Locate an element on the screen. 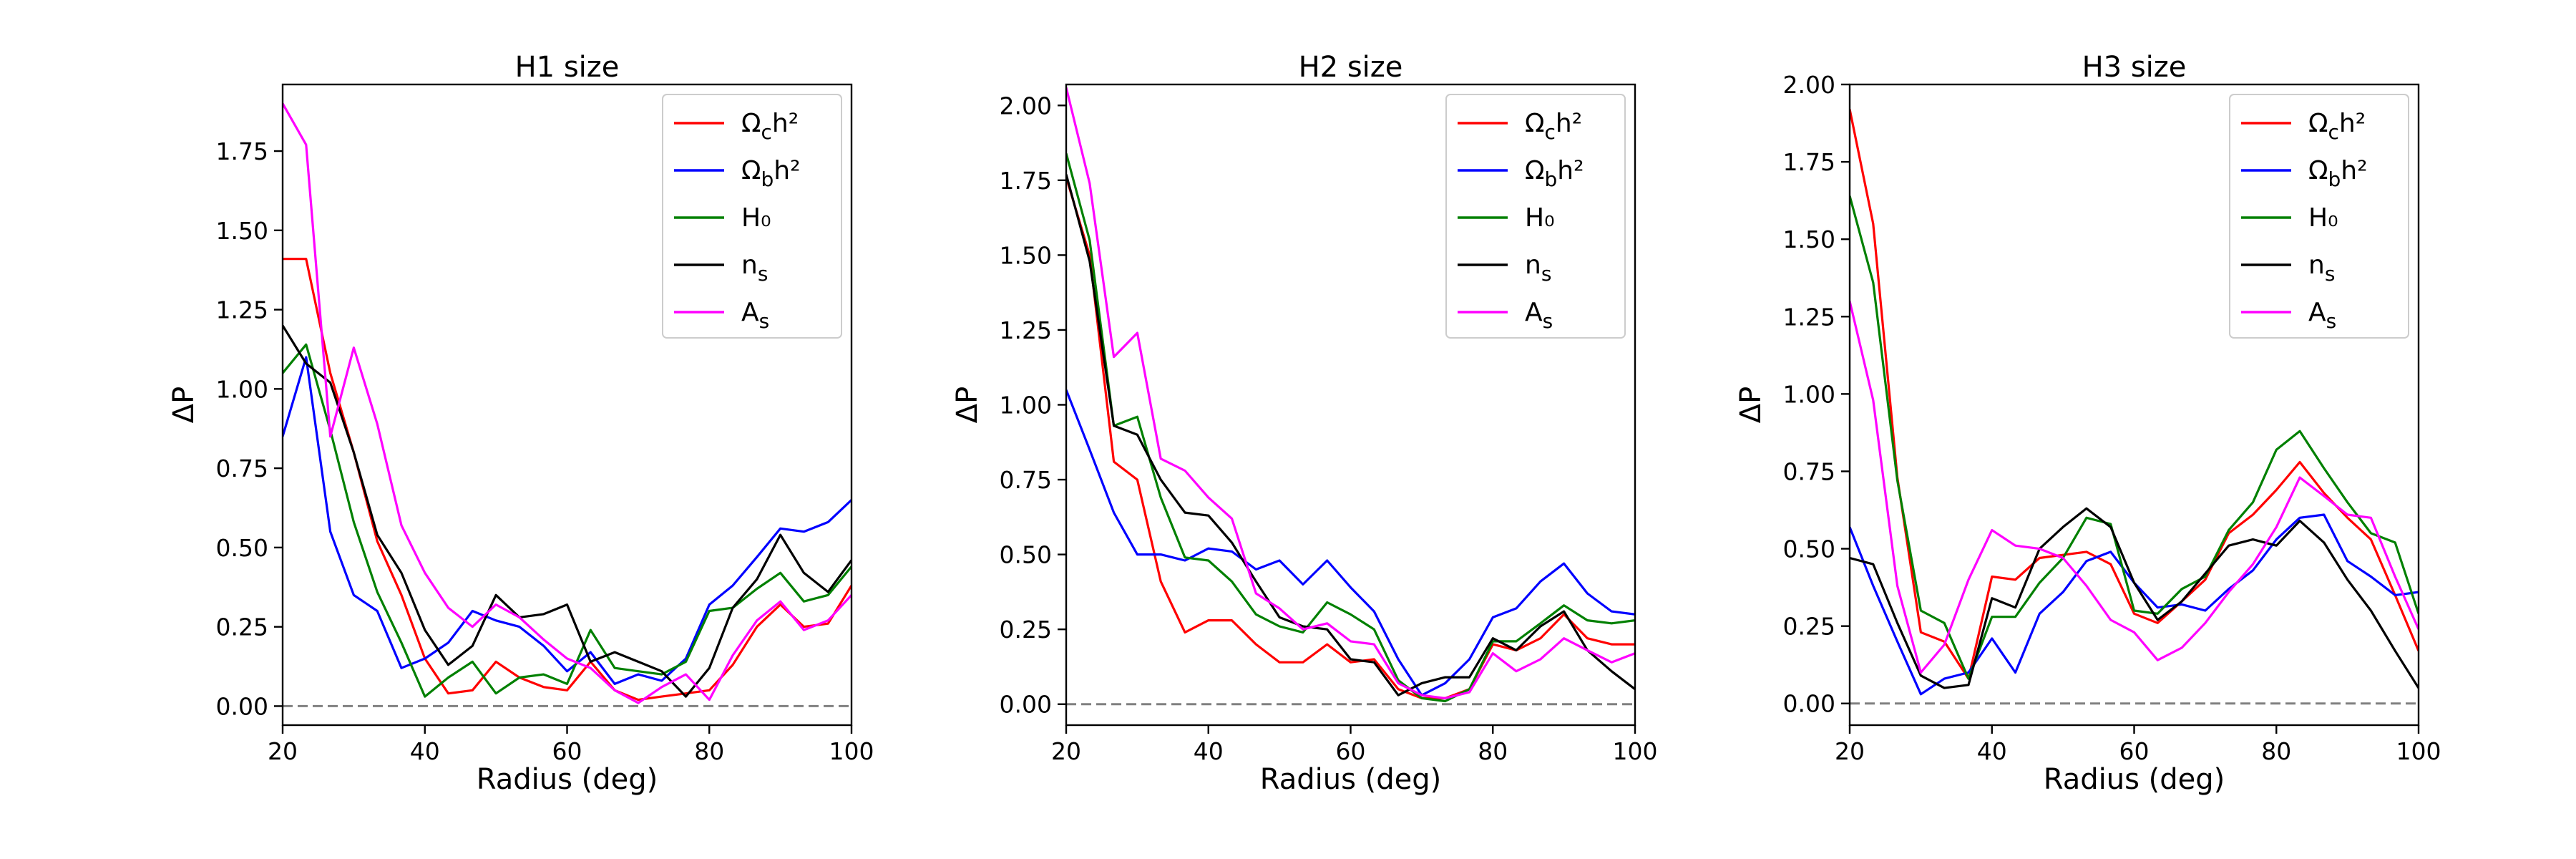 This screenshot has width=2576, height=859. chart-title: H2 size is located at coordinates (1351, 67).